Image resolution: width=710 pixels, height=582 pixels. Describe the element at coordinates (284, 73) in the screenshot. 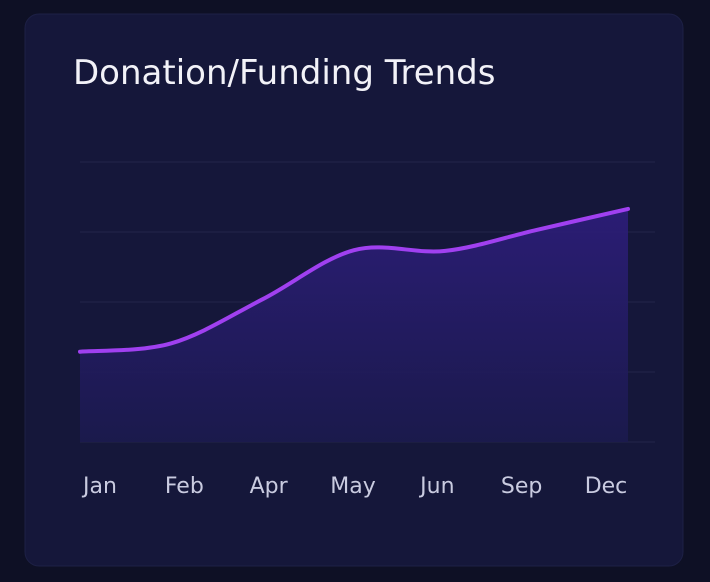

I see `chart-title: Donation/Funding Trends` at that location.